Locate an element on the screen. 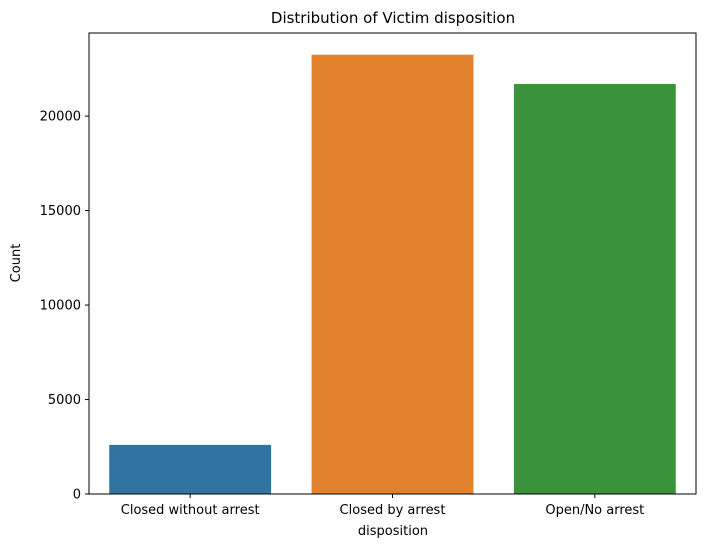  chart-title: Distribution of Victim disposition is located at coordinates (393, 18).